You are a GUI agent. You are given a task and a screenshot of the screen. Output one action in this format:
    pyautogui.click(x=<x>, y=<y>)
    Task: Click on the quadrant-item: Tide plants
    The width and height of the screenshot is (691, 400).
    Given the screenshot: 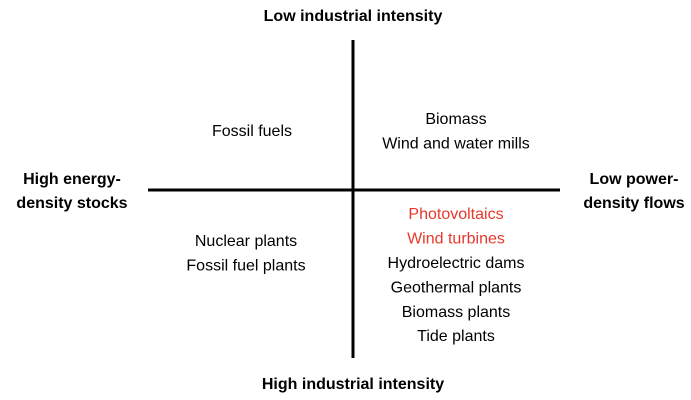 What is the action you would take?
    pyautogui.click(x=456, y=336)
    